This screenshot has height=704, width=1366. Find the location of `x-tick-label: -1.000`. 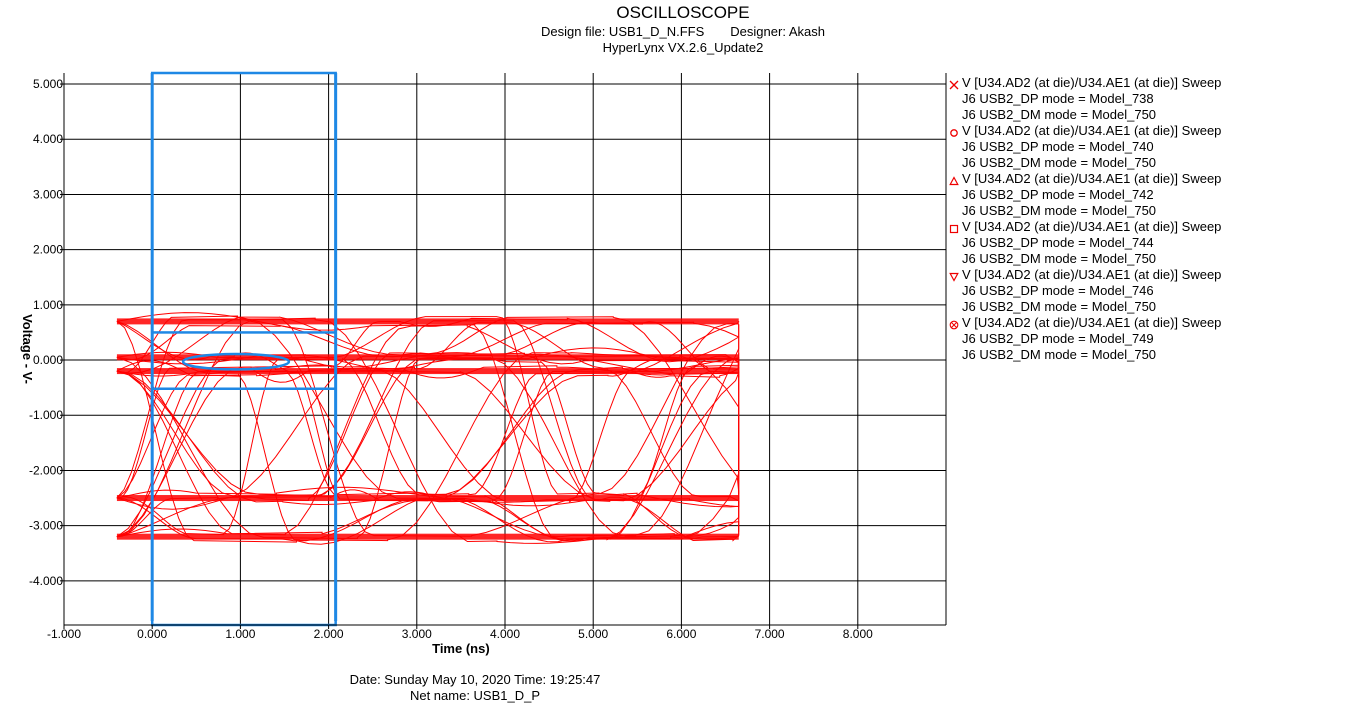

x-tick-label: -1.000 is located at coordinates (64, 634).